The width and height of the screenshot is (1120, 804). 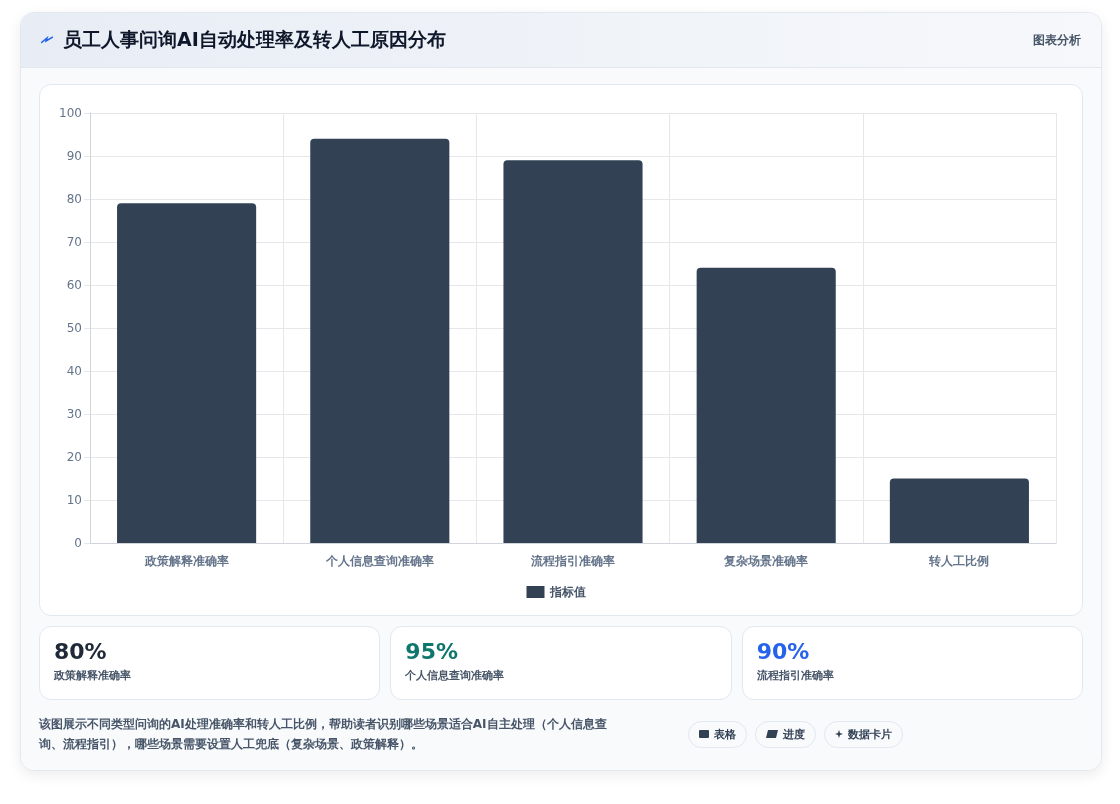 What do you see at coordinates (1057, 40) in the screenshot?
I see `text: 图表分析` at bounding box center [1057, 40].